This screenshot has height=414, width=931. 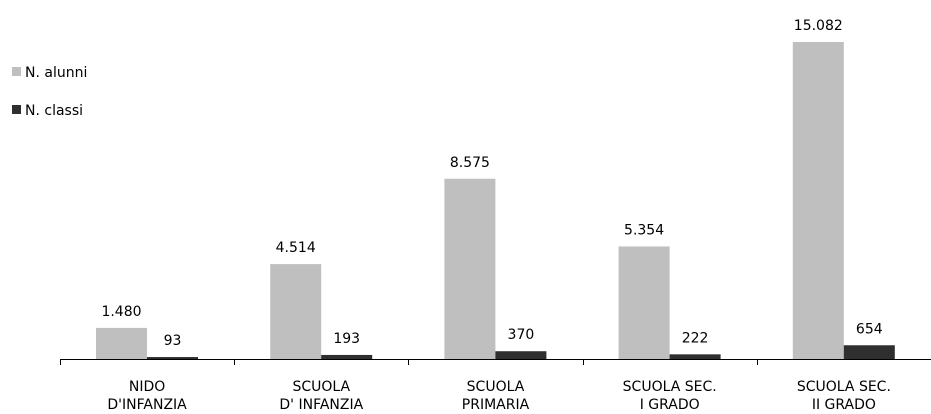 What do you see at coordinates (346, 339) in the screenshot?
I see `data-label: 193` at bounding box center [346, 339].